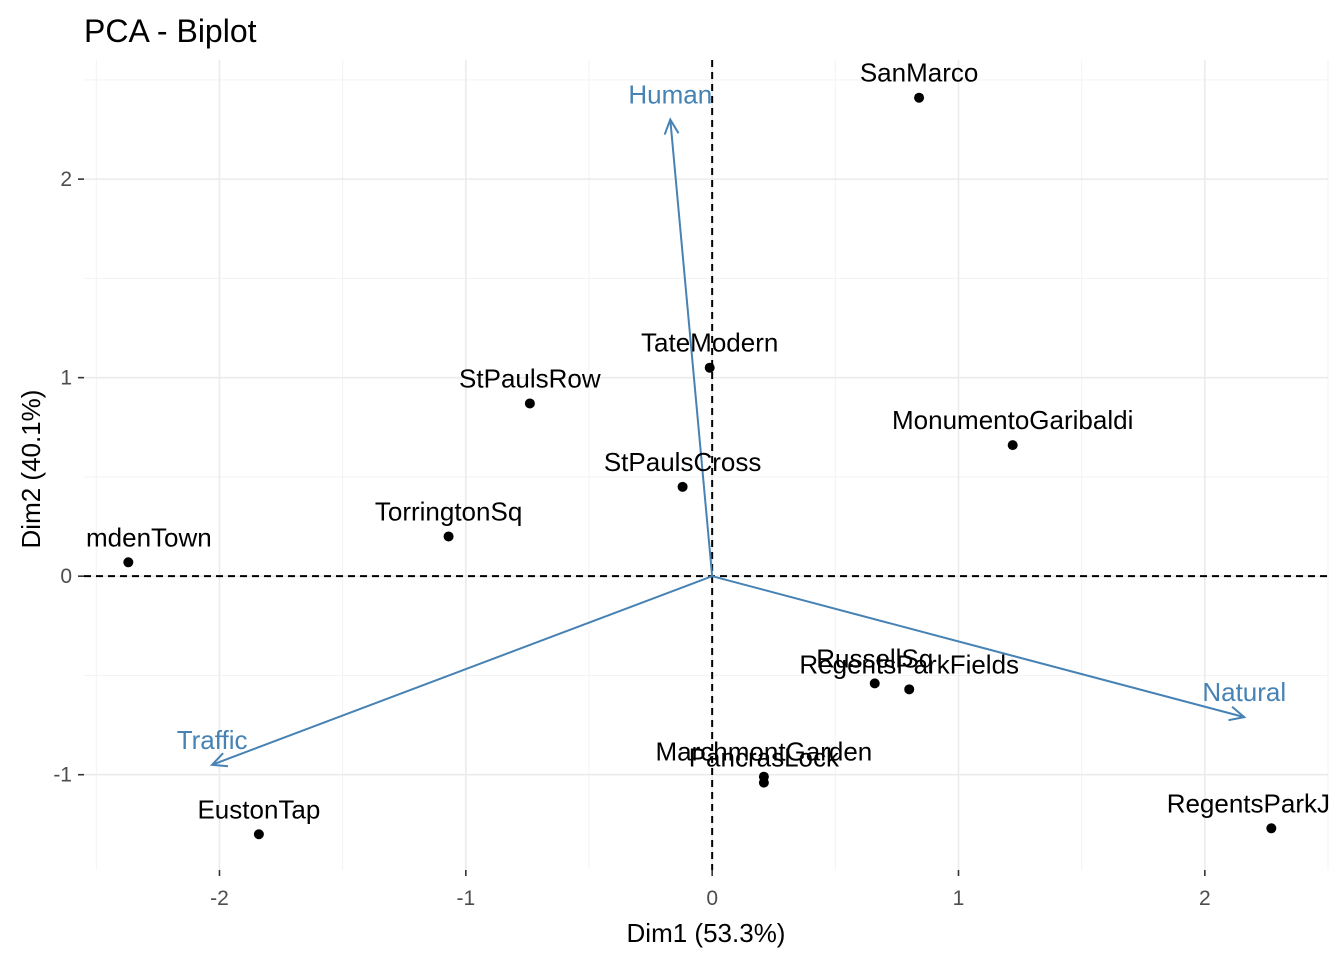  Describe the element at coordinates (219, 760) in the screenshot. I see `vector-traffic-arrowhead` at that location.